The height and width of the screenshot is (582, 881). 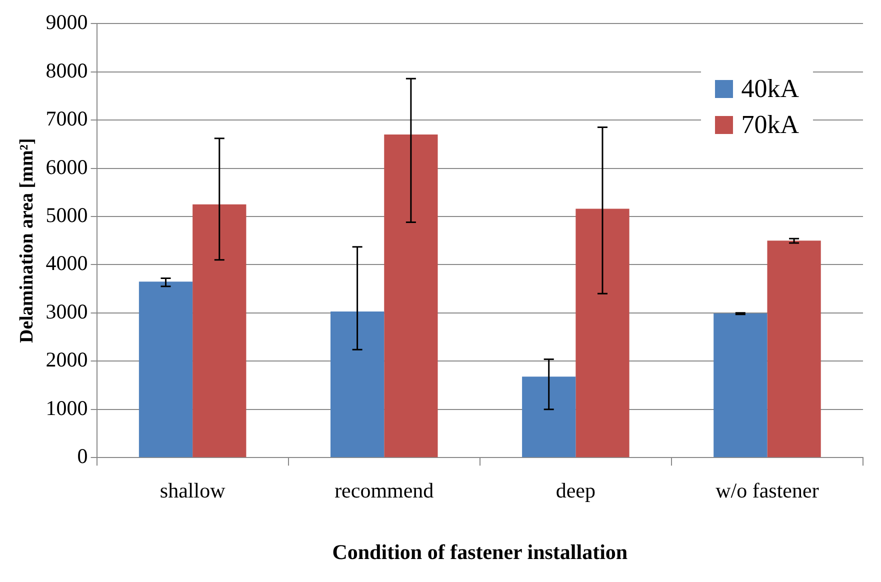 What do you see at coordinates (82, 456) in the screenshot?
I see `y-tick-label: 0` at bounding box center [82, 456].